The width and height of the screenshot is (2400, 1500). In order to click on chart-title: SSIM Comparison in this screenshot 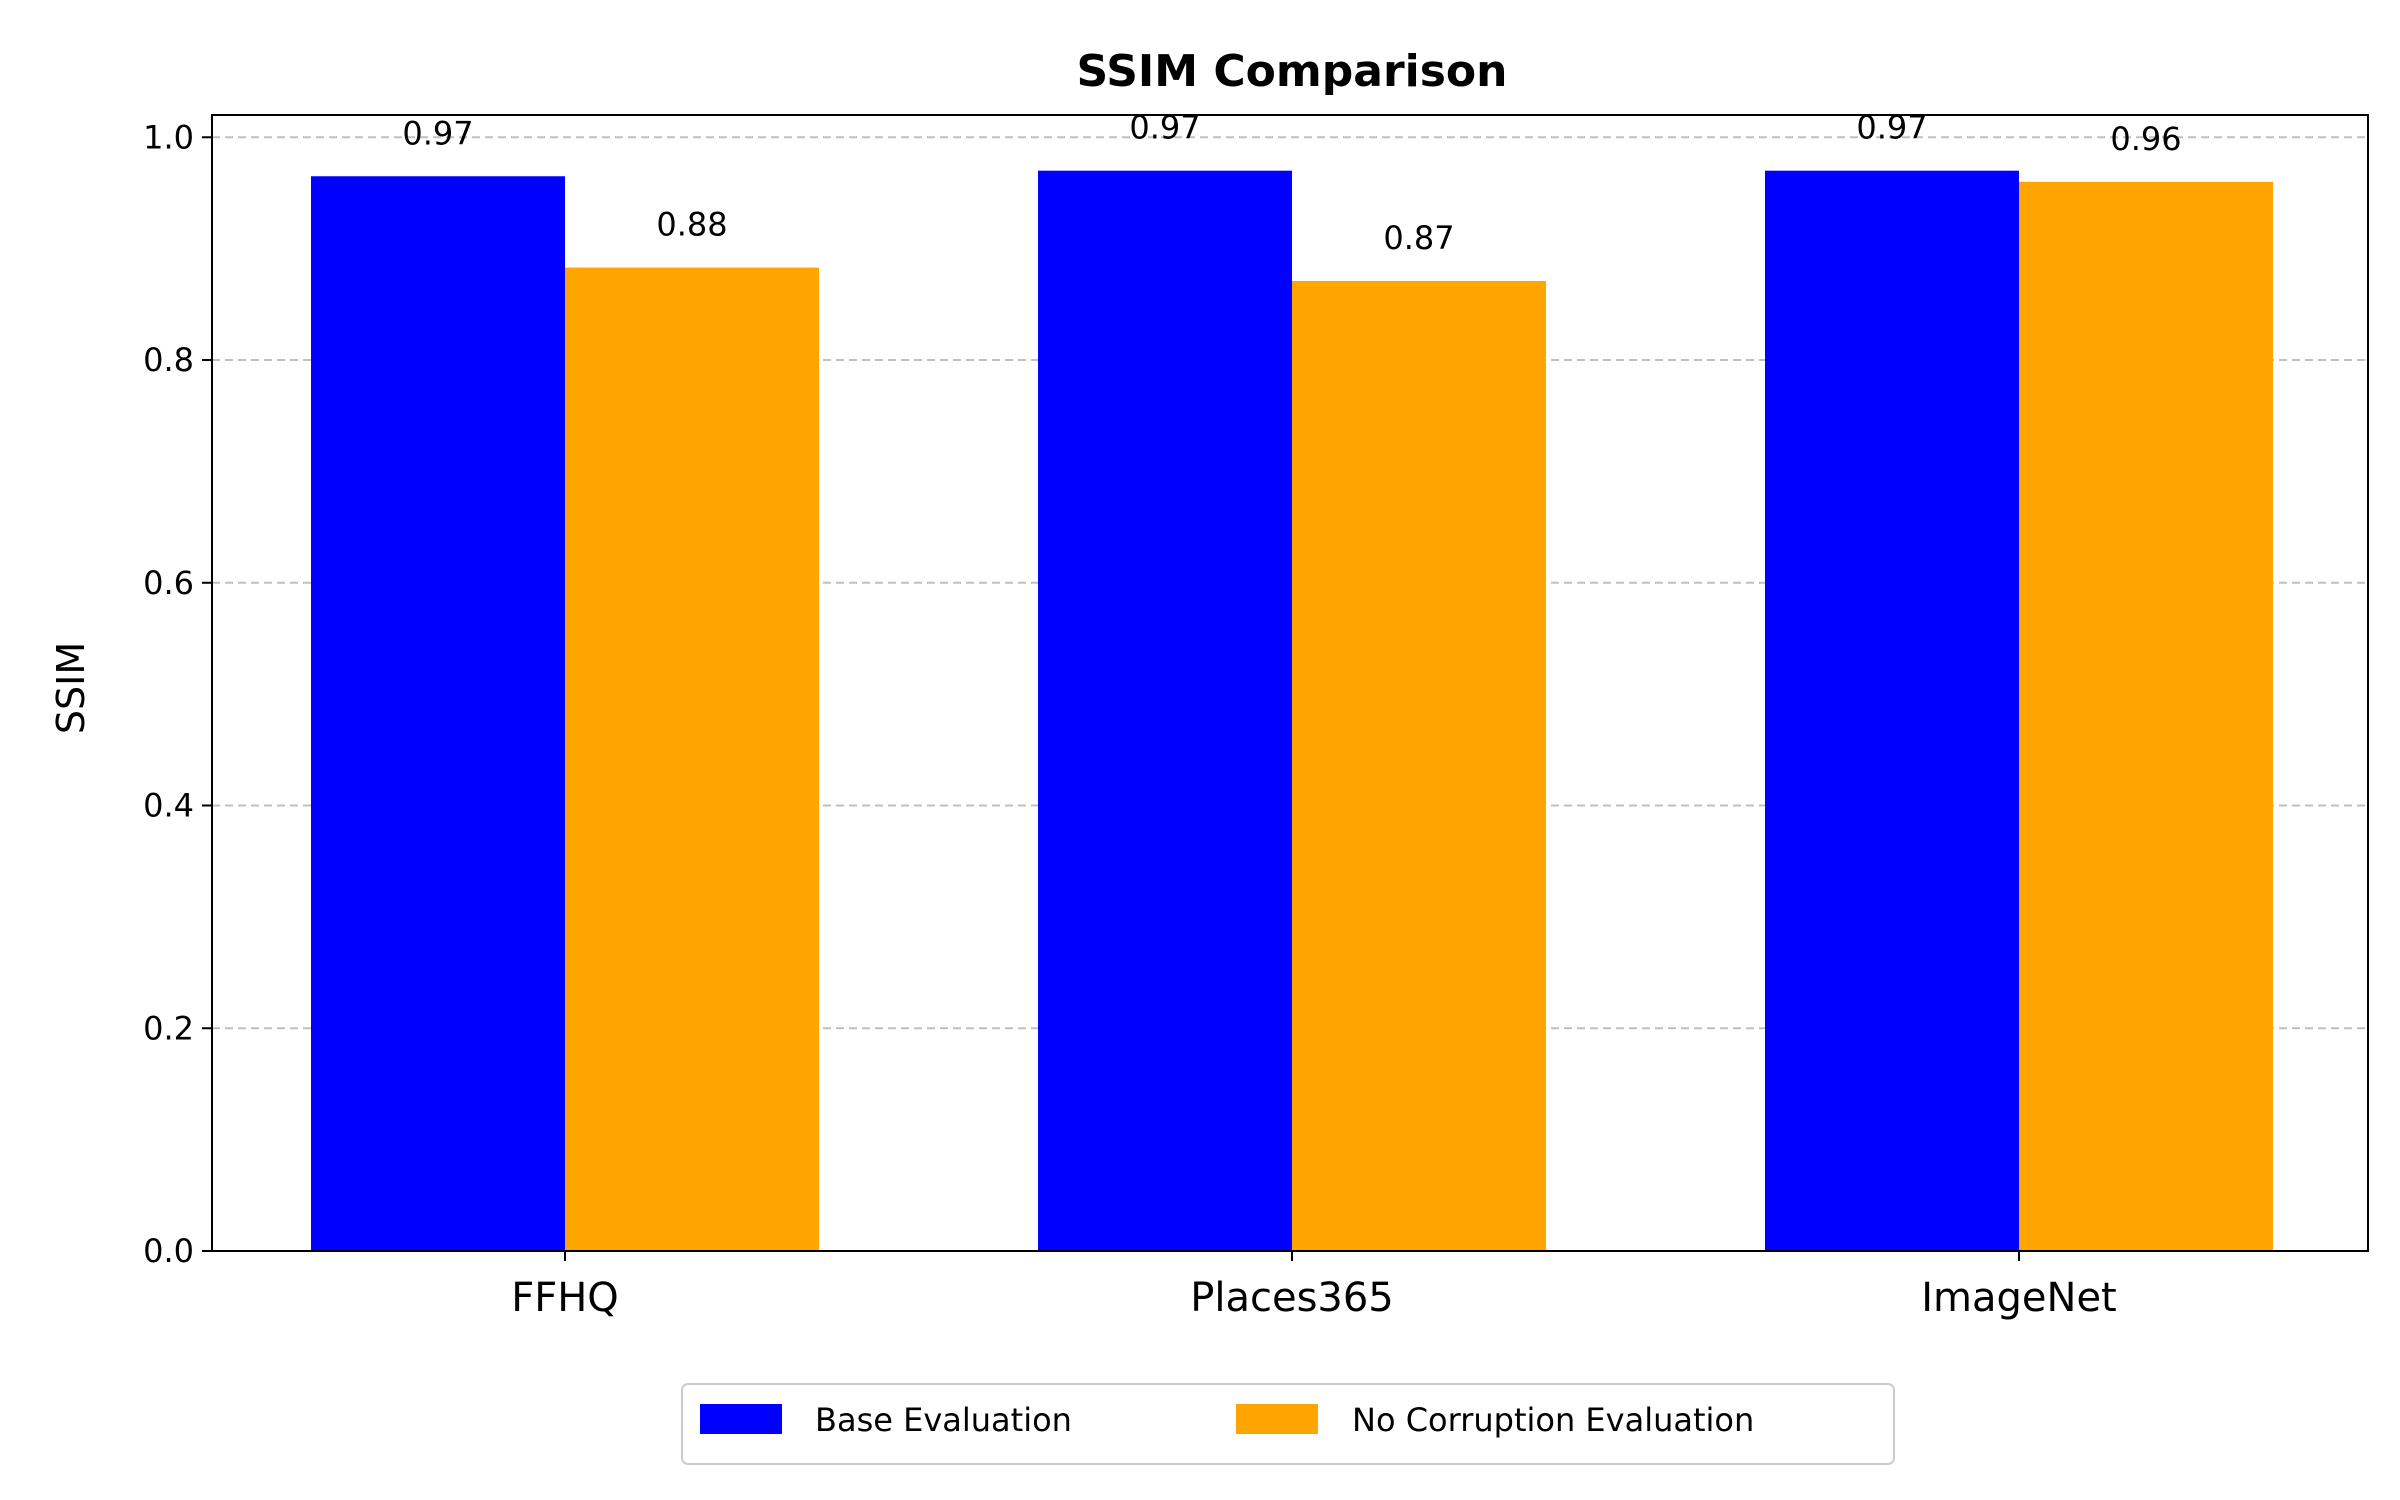, I will do `click(1292, 71)`.